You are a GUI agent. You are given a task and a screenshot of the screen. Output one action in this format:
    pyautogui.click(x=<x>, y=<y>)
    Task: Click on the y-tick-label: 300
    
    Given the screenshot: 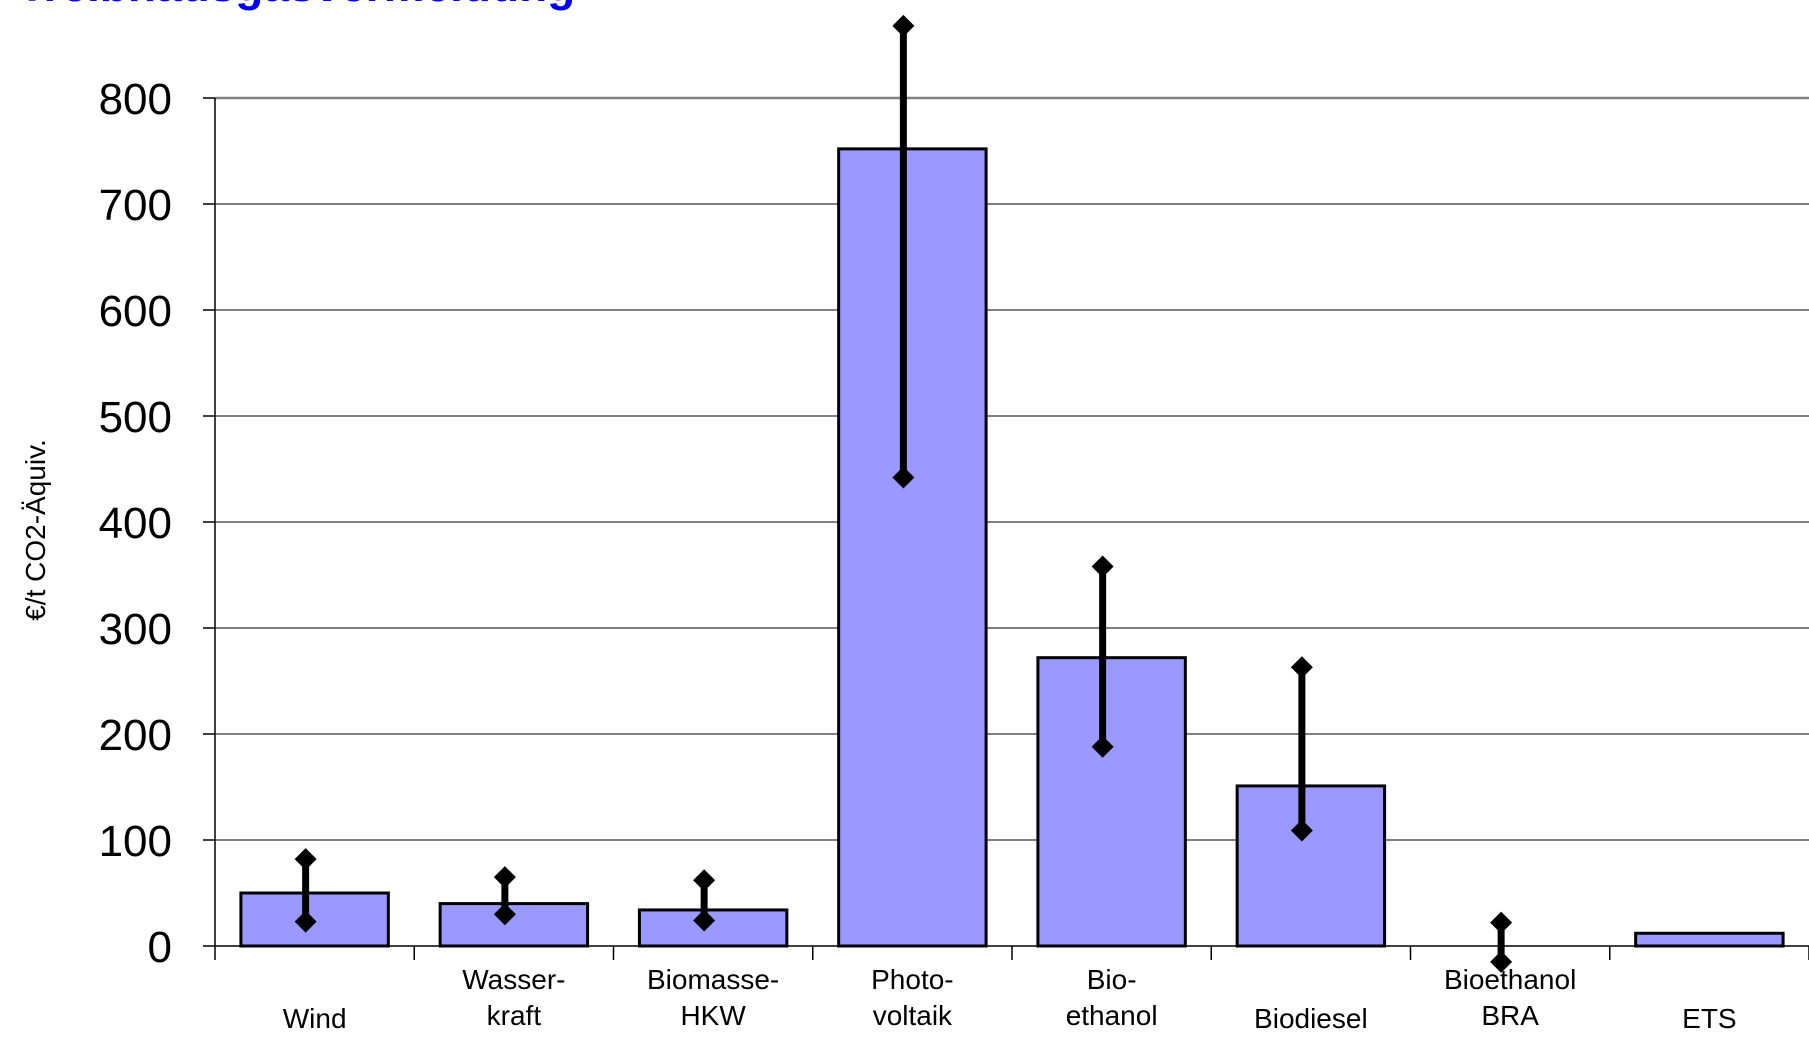 What is the action you would take?
    pyautogui.click(x=135, y=629)
    